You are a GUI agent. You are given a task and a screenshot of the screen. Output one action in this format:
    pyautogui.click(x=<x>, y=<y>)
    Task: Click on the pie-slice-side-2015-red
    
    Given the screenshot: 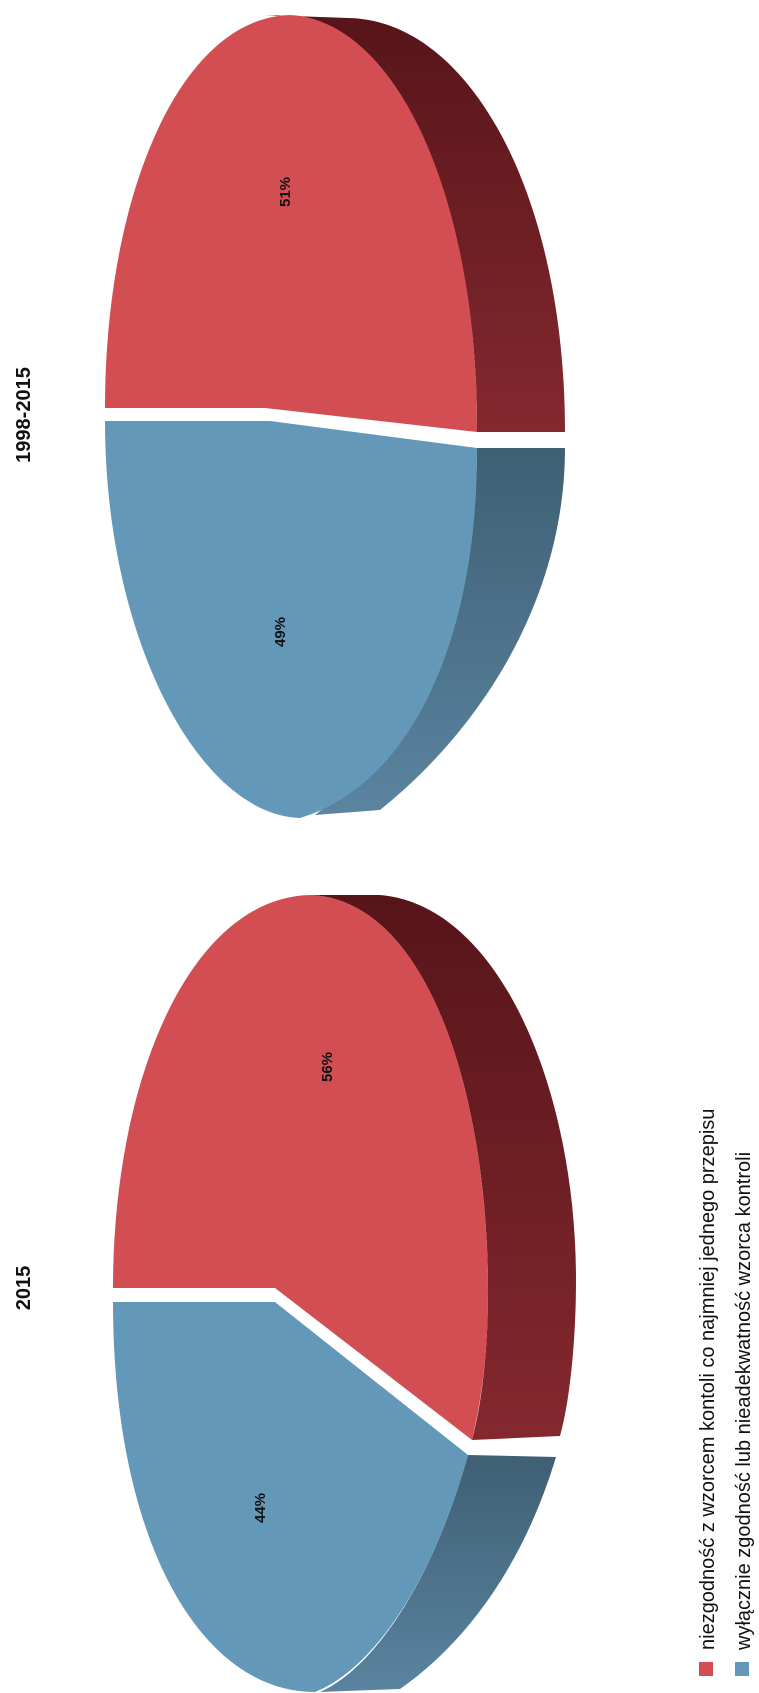 What is the action you would take?
    pyautogui.click(x=443, y=1167)
    